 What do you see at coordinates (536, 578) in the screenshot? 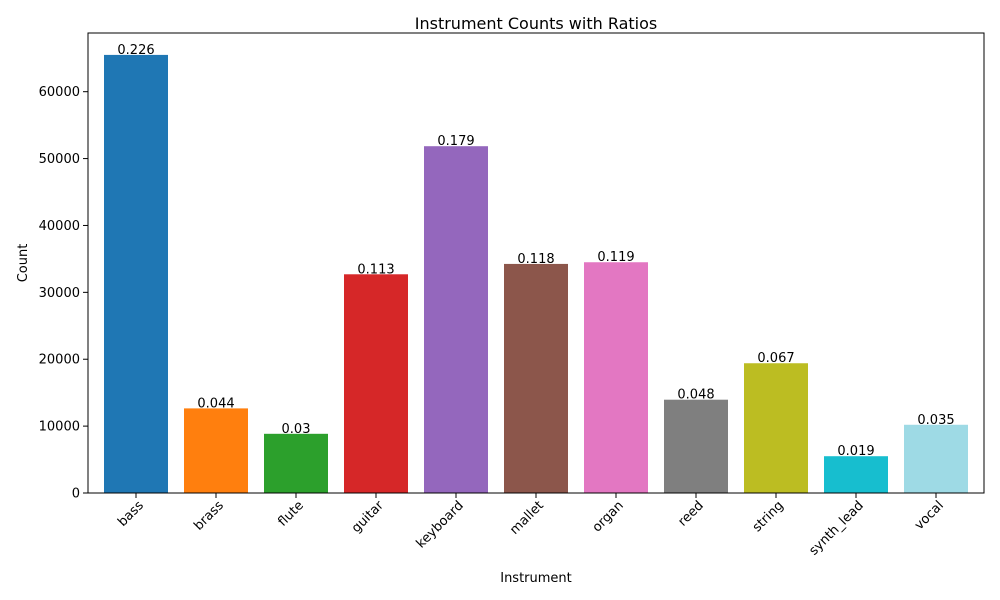
I see `x-axis-title: Instrument` at bounding box center [536, 578].